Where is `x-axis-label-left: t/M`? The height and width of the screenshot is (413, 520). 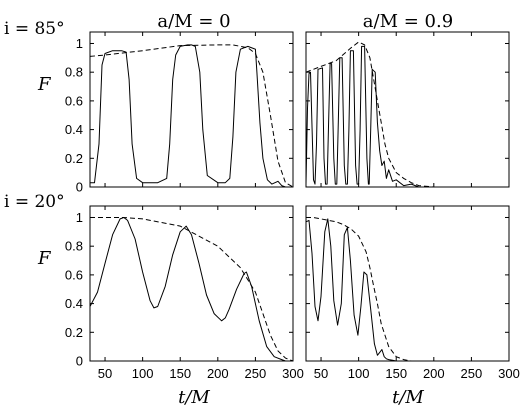 x-axis-label-left: t/M is located at coordinates (194, 397).